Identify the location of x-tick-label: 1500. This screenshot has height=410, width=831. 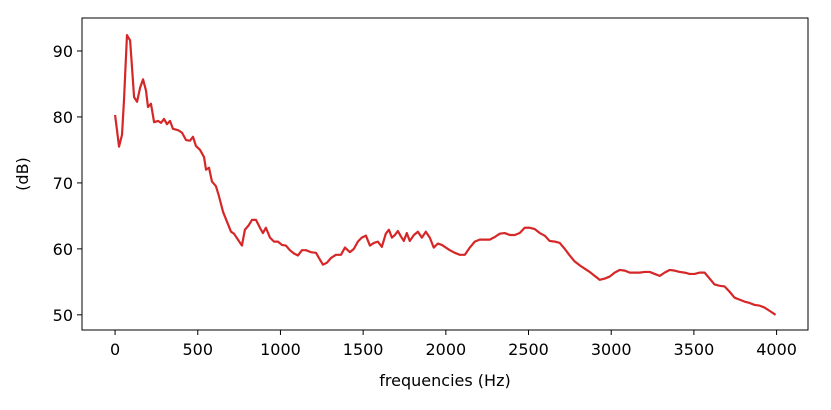
(363, 349).